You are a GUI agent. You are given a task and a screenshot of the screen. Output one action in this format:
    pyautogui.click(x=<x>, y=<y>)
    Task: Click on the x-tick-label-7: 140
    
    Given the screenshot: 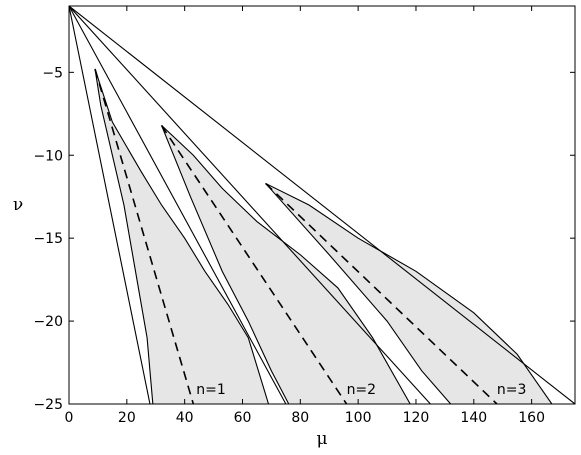 What is the action you would take?
    pyautogui.click(x=473, y=418)
    